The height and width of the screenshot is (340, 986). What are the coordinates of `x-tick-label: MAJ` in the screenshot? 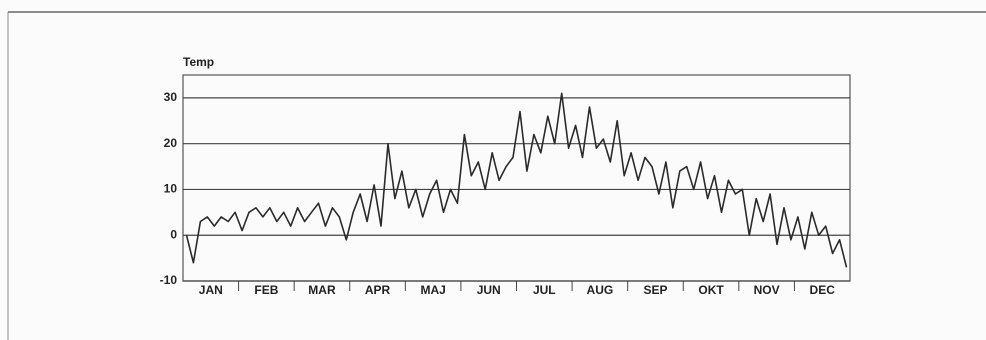 It's located at (432, 290).